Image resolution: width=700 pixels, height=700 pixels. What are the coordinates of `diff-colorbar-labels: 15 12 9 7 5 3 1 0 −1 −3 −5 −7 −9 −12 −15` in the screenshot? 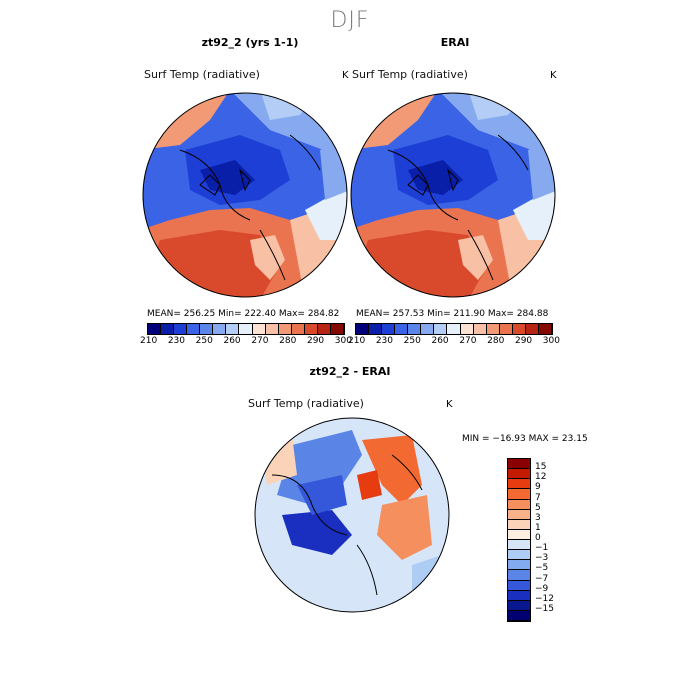 It's located at (555, 539).